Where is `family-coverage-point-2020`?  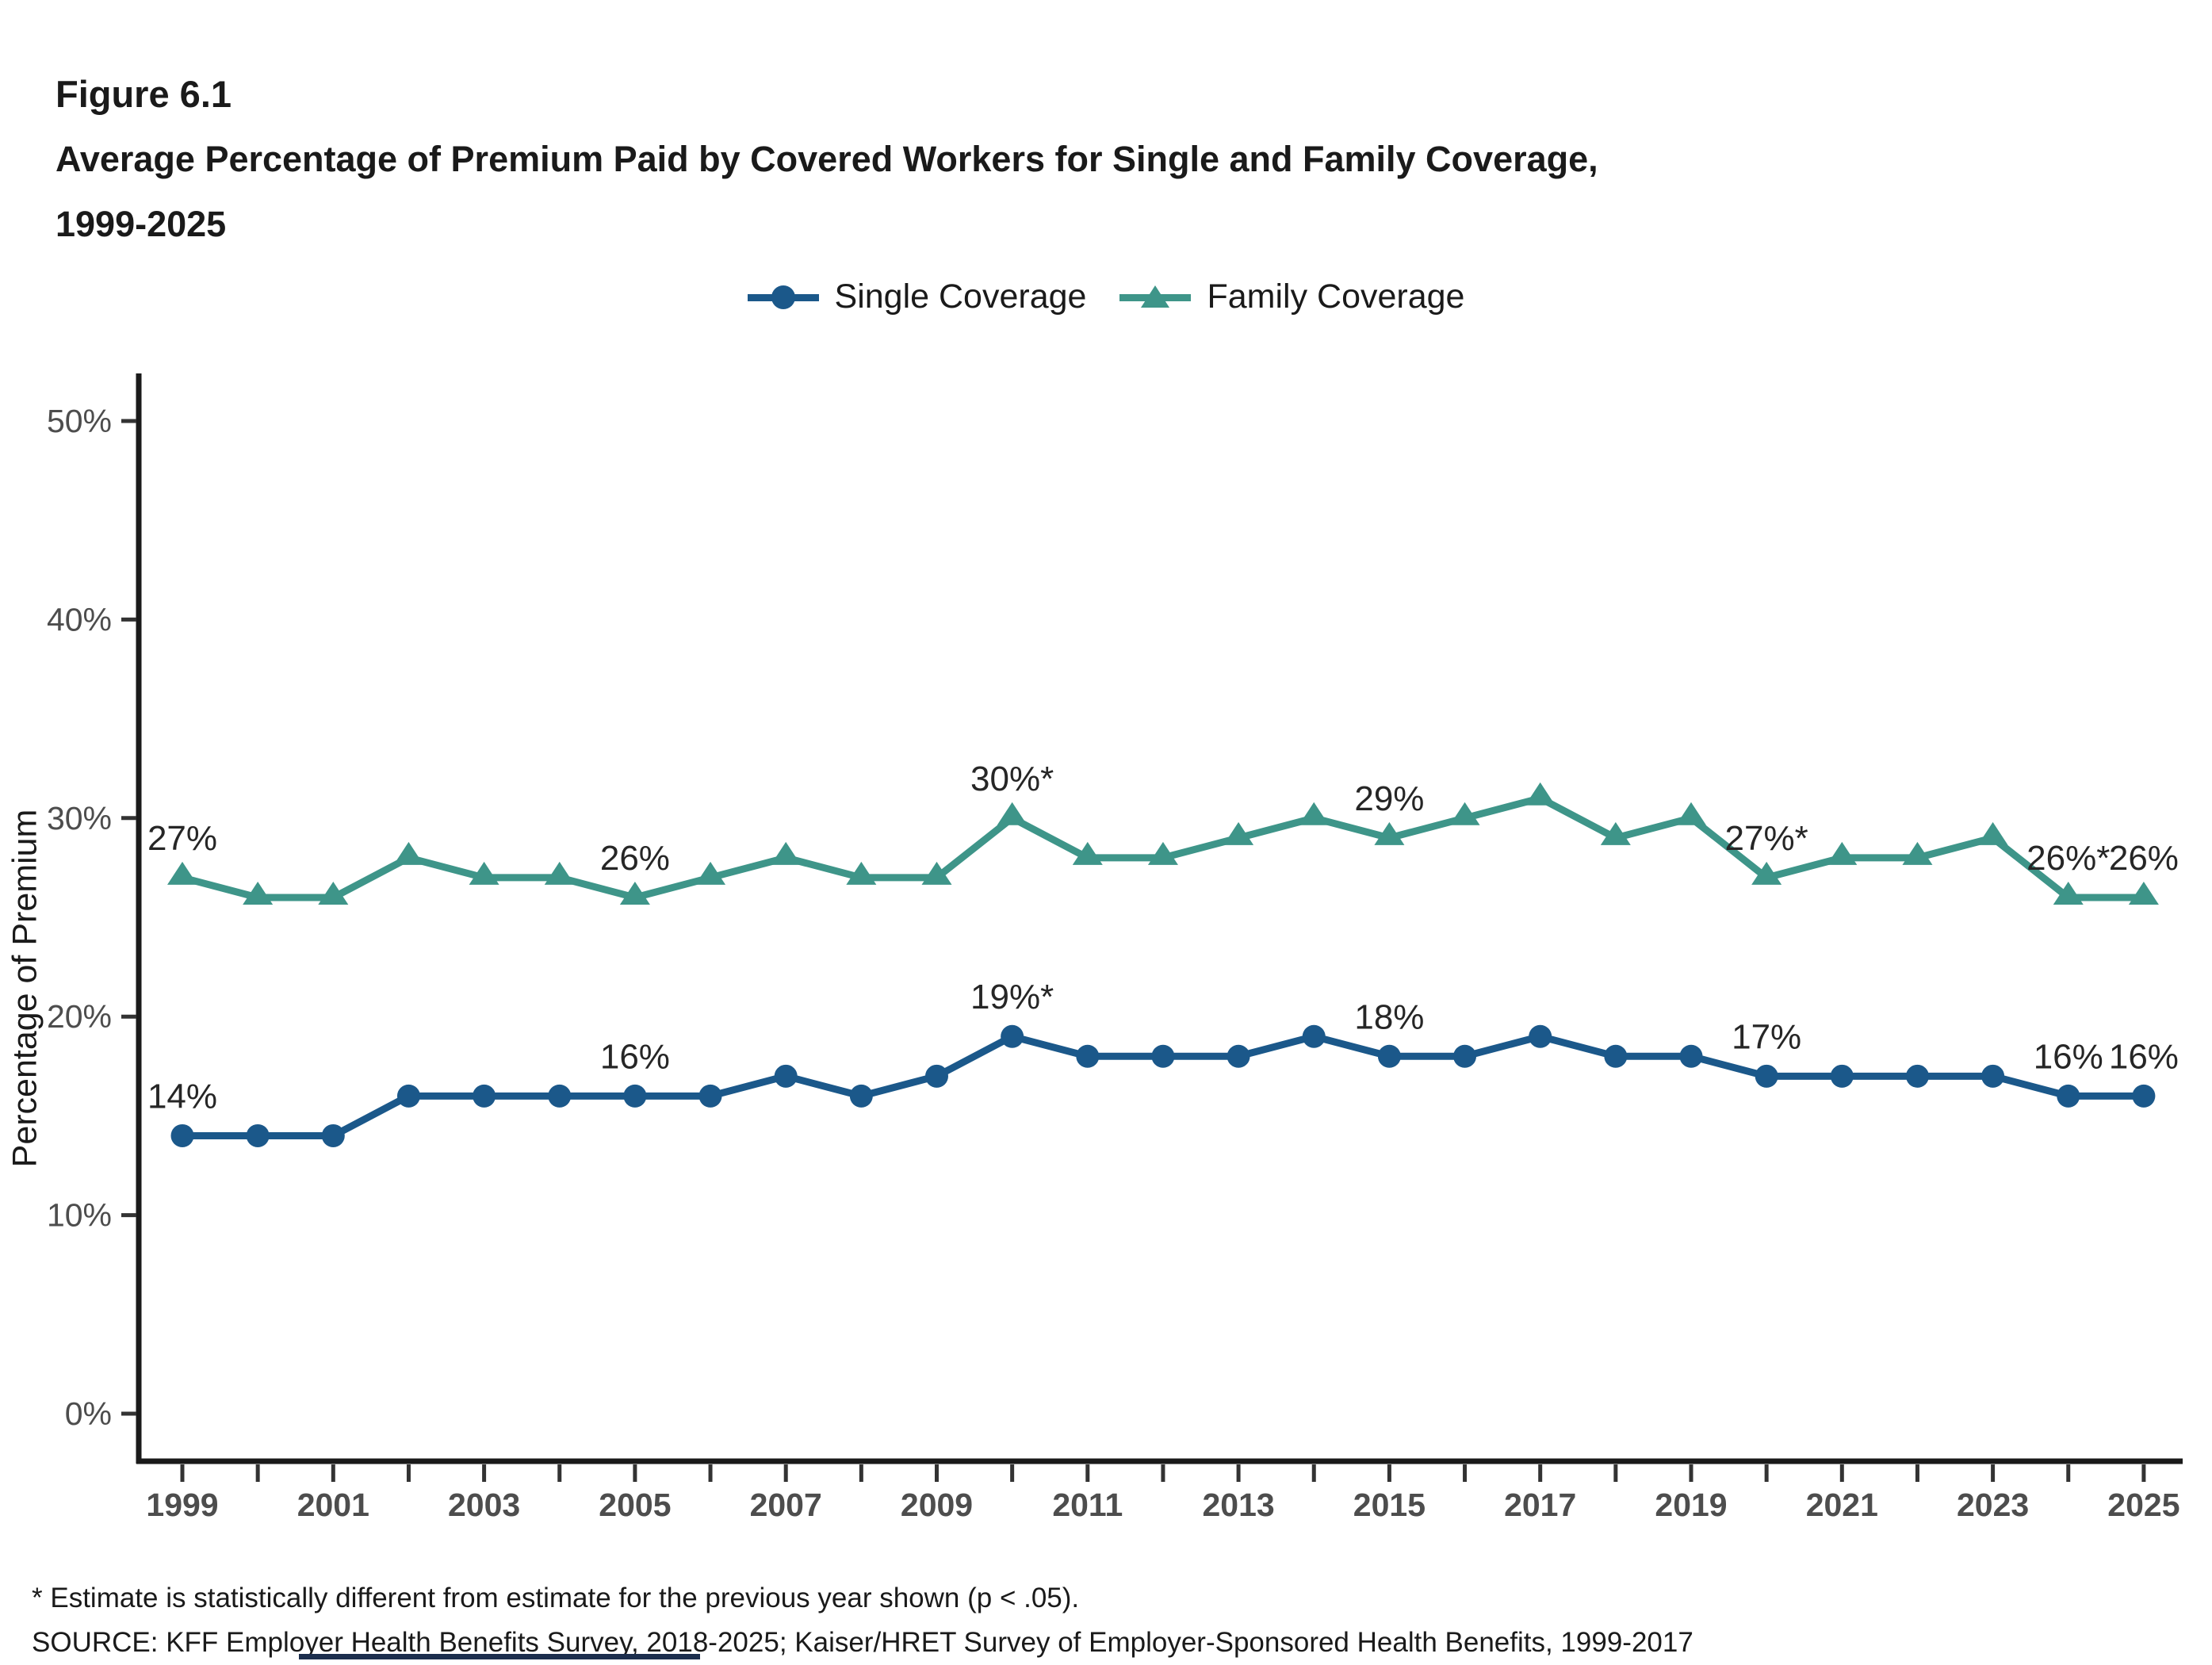 family-coverage-point-2020 is located at coordinates (1767, 873).